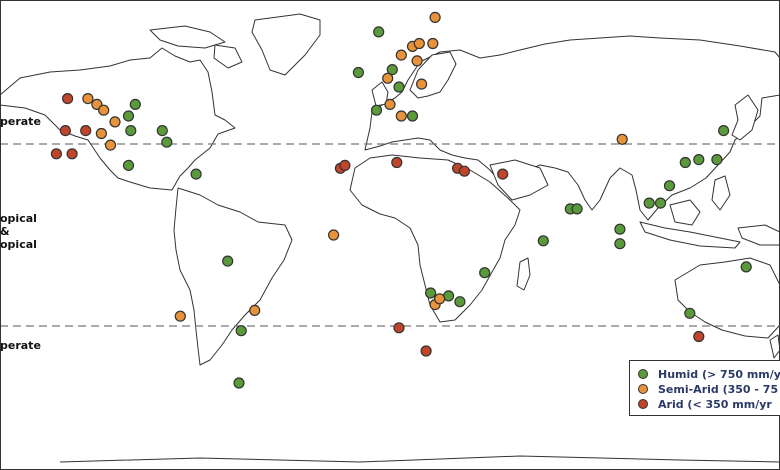 This screenshot has height=470, width=780. I want to click on legend-item-humid: Humid (> 750 mm/y, so click(709, 374).